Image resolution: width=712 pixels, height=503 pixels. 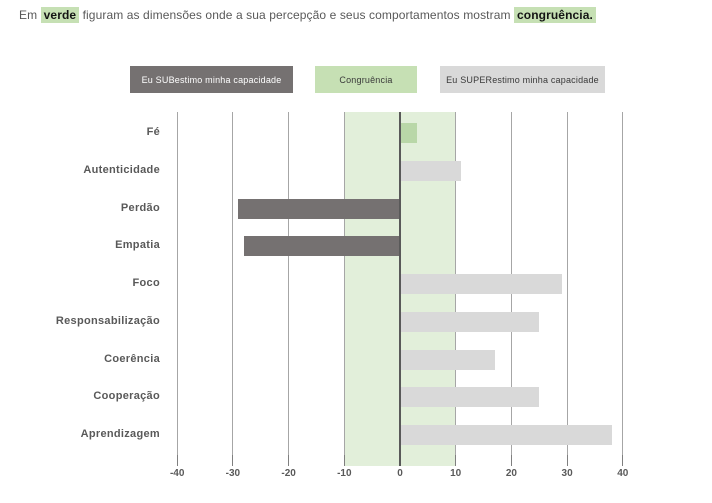 What do you see at coordinates (146, 283) in the screenshot?
I see `category-label-foco: Foco` at bounding box center [146, 283].